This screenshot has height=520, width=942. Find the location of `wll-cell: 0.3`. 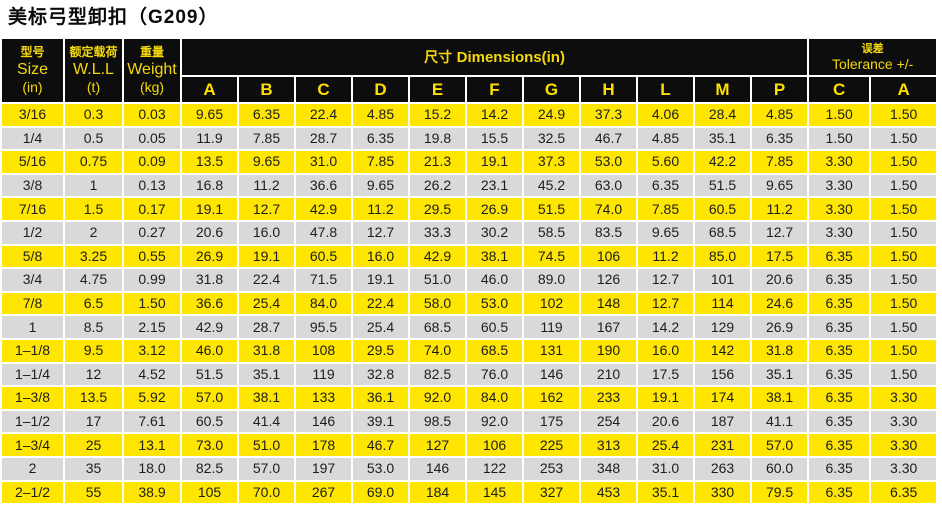

wll-cell: 0.3 is located at coordinates (93, 115).